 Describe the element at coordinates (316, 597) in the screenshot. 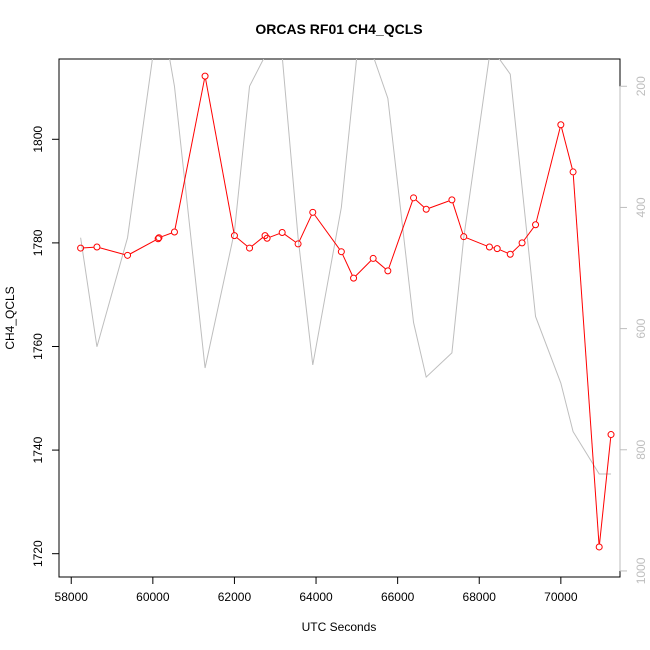

I see `x-tick-label: 64000` at that location.